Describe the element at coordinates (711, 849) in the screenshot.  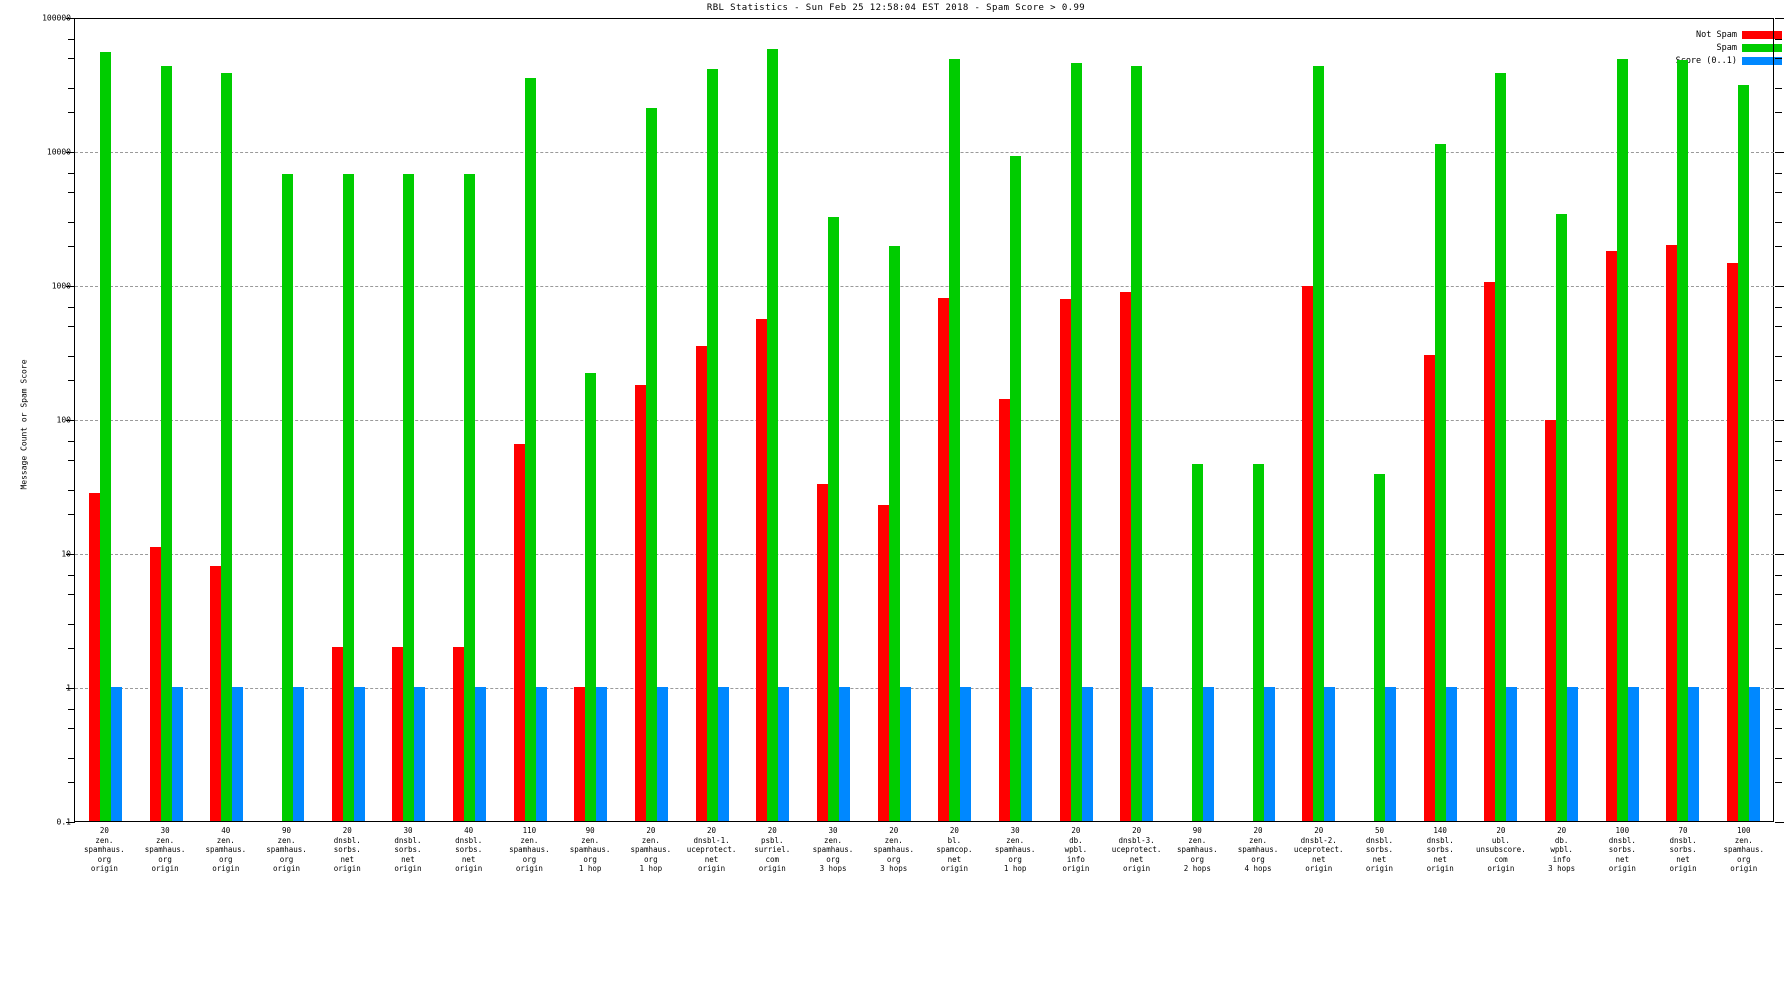
I see `x-axis-label-line: uceprotect.` at that location.